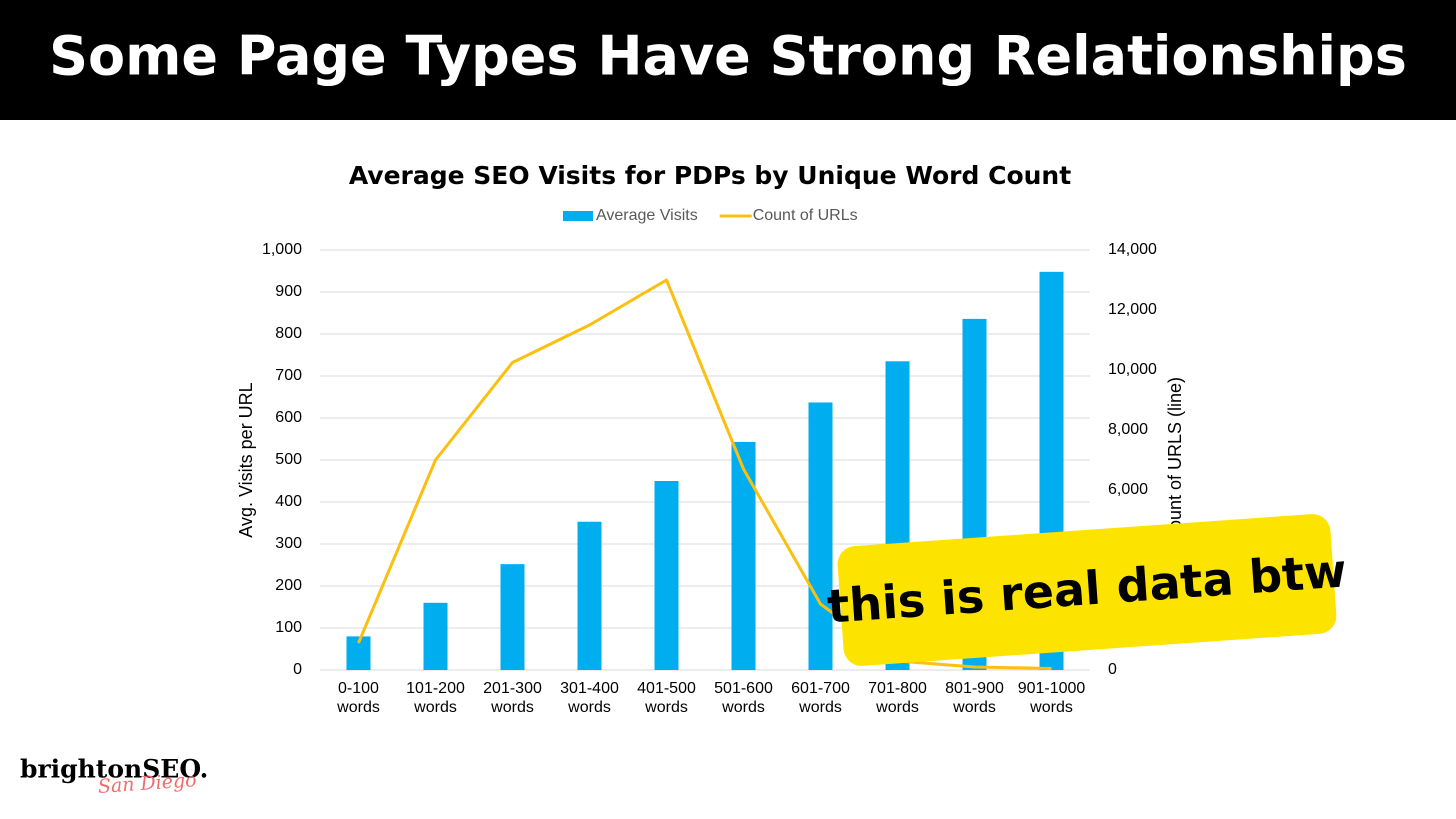 The width and height of the screenshot is (1456, 819). I want to click on y2-tick-label: 12,000, so click(1132, 309).